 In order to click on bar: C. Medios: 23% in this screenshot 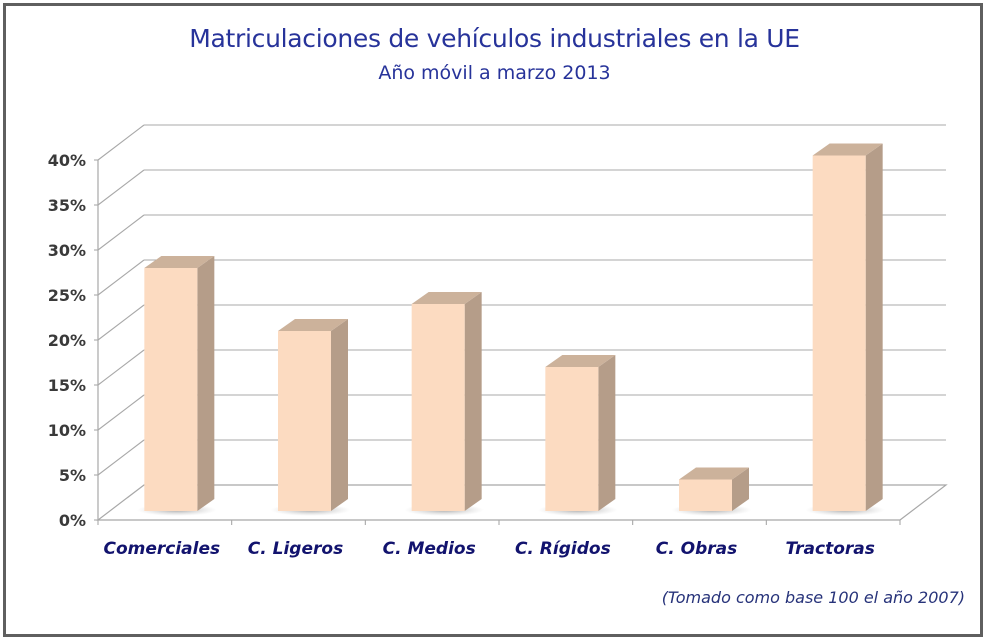, I will do `click(444, 404)`.